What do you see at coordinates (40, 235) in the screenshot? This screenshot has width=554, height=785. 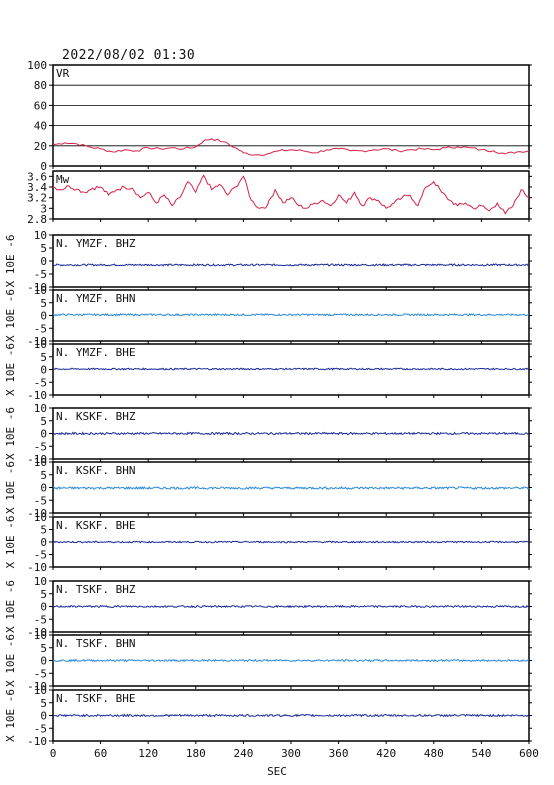 I see `panel-n-ymzf-bhz-ytick-label: 10` at bounding box center [40, 235].